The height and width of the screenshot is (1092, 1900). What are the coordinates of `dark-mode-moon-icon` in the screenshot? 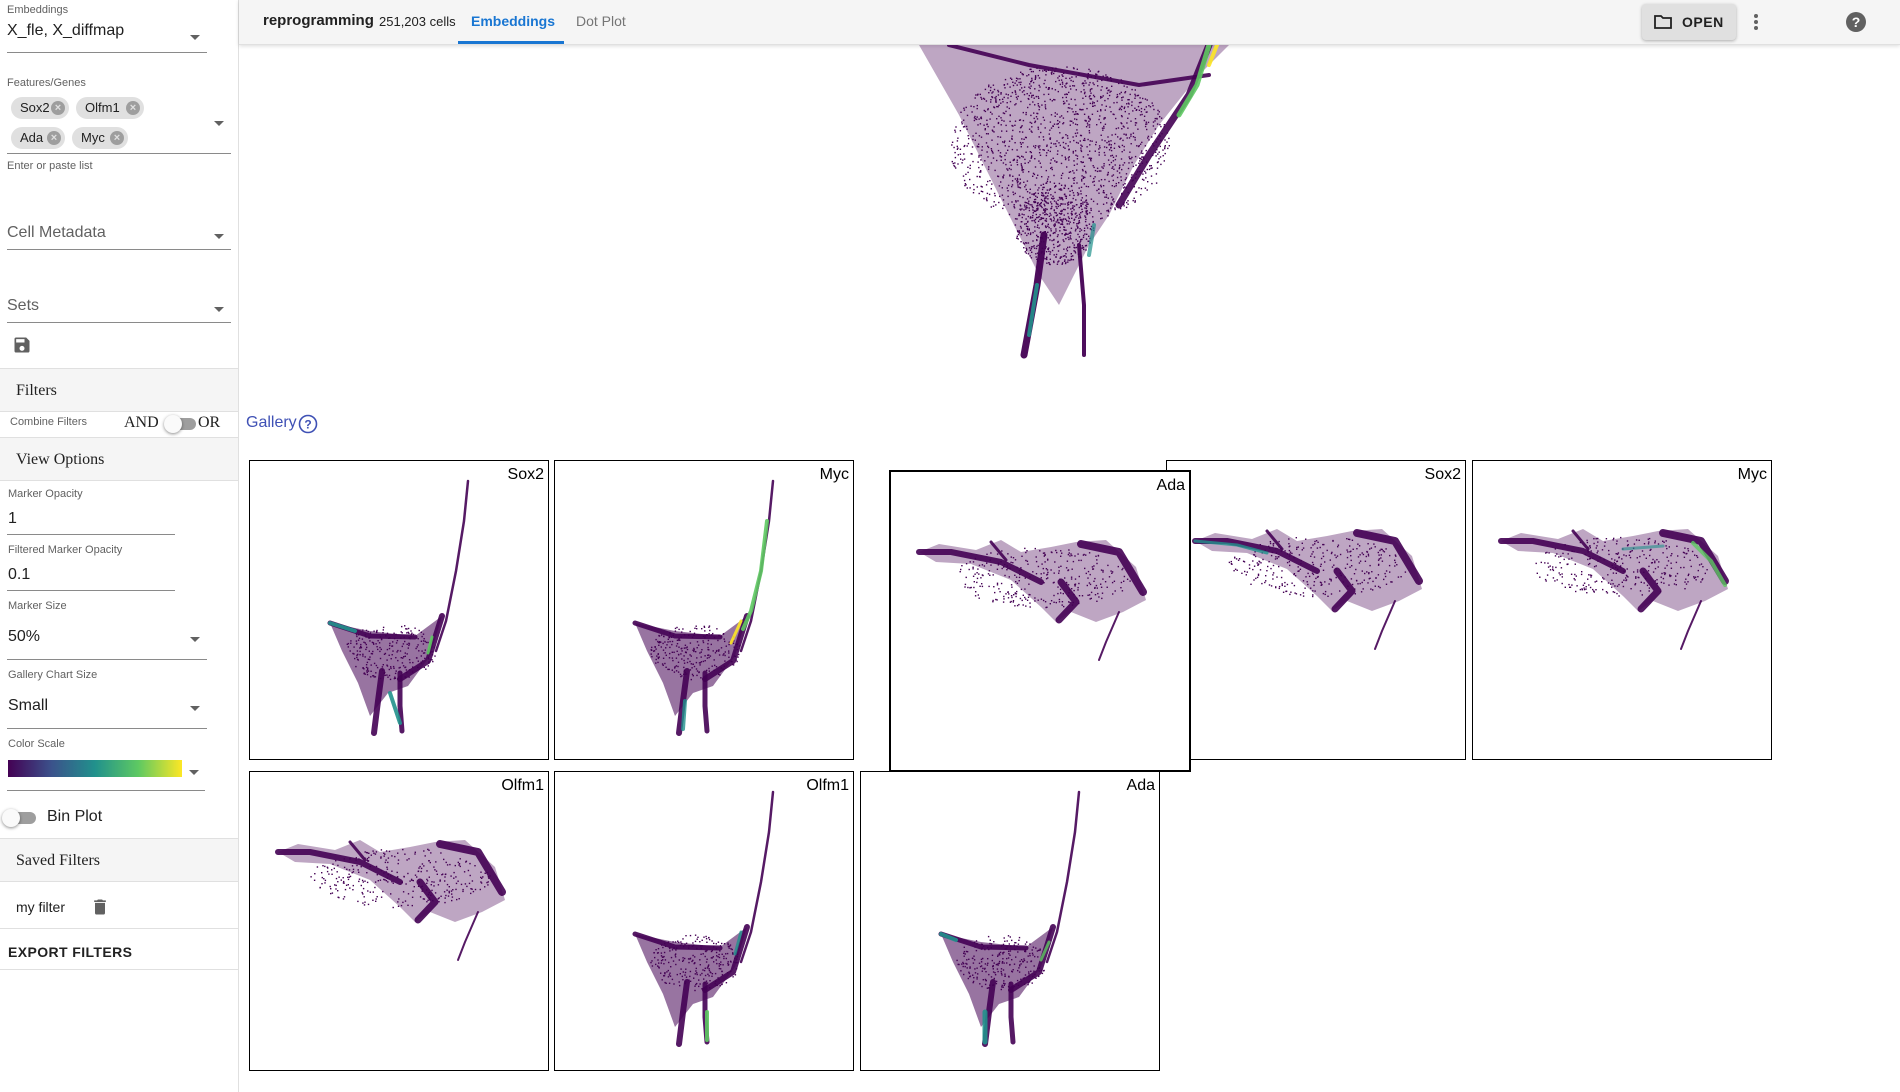 It's located at (1810, 22).